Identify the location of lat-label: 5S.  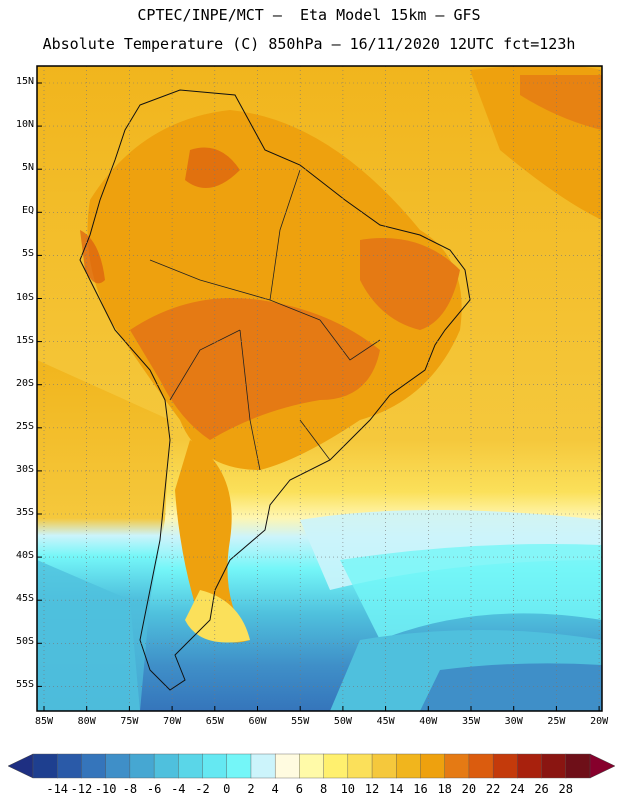
(27, 254).